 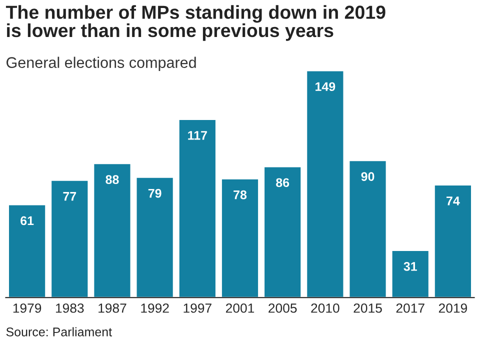 What do you see at coordinates (326, 87) in the screenshot?
I see `data-label: 149` at bounding box center [326, 87].